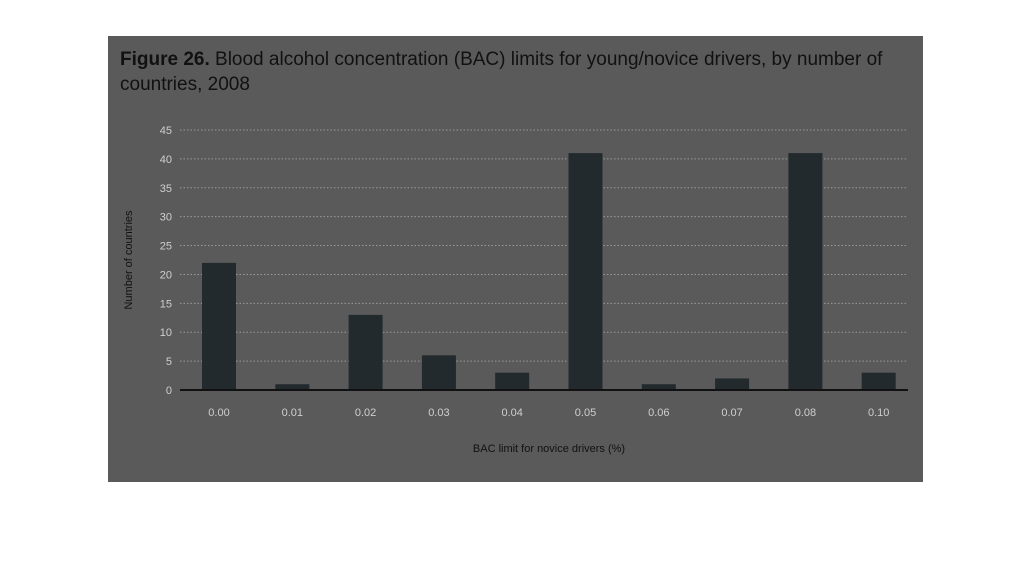 The width and height of the screenshot is (1030, 576). Describe the element at coordinates (585, 413) in the screenshot. I see `x-tick-label: 0.05` at that location.